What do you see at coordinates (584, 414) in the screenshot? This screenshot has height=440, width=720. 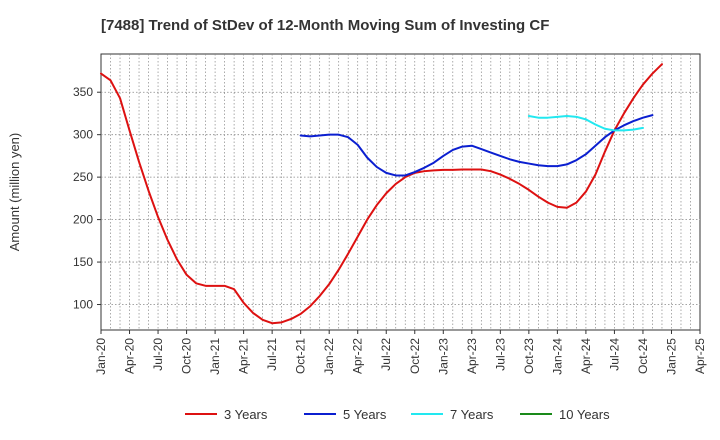 I see `legend-label: 10 Years` at bounding box center [584, 414].